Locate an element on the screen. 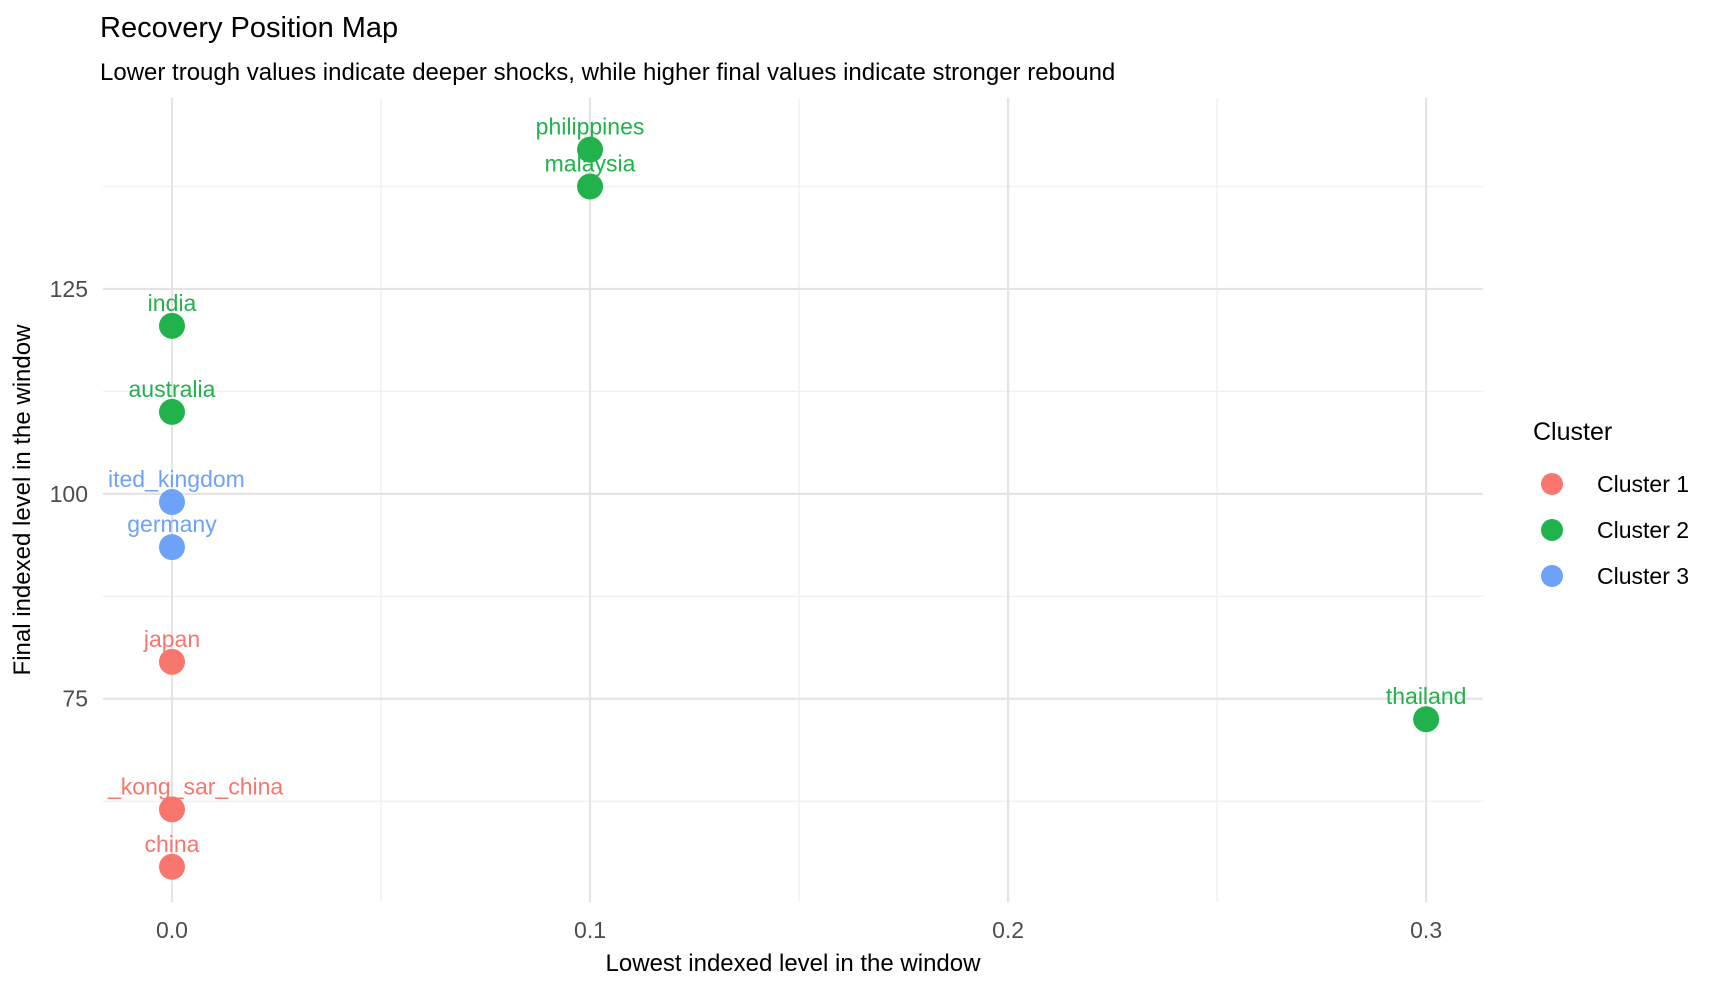  legend-item-label: Cluster 2 is located at coordinates (1643, 529).